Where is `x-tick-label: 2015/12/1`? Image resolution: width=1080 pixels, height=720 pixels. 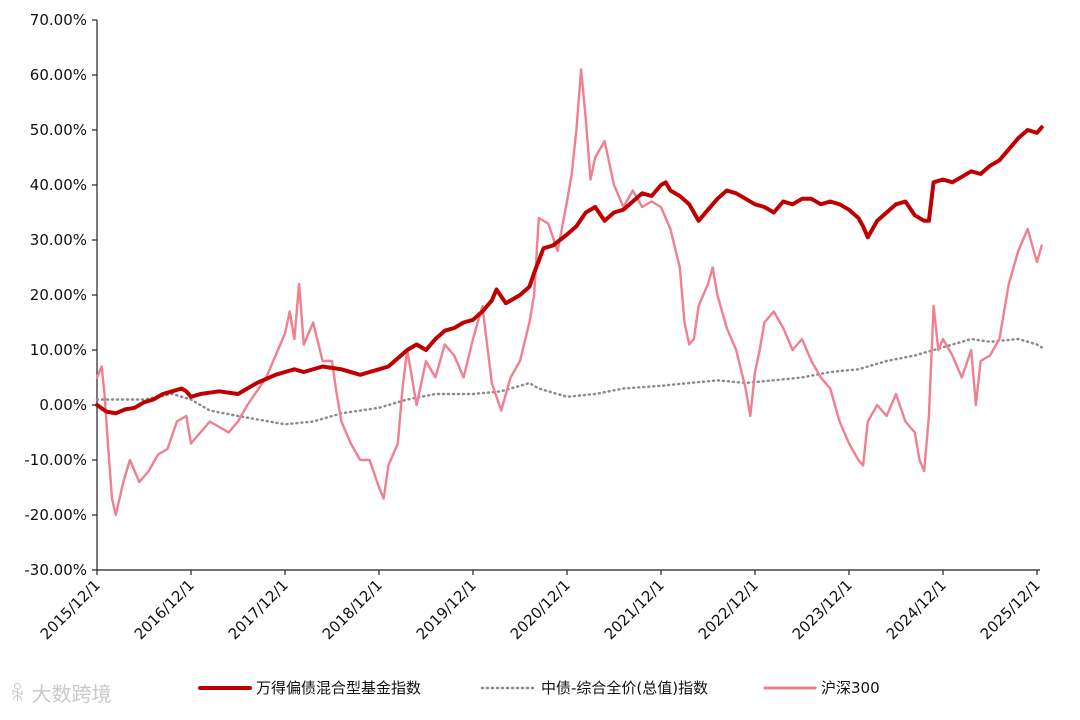 x-tick-label: 2015/12/1 is located at coordinates (70, 609).